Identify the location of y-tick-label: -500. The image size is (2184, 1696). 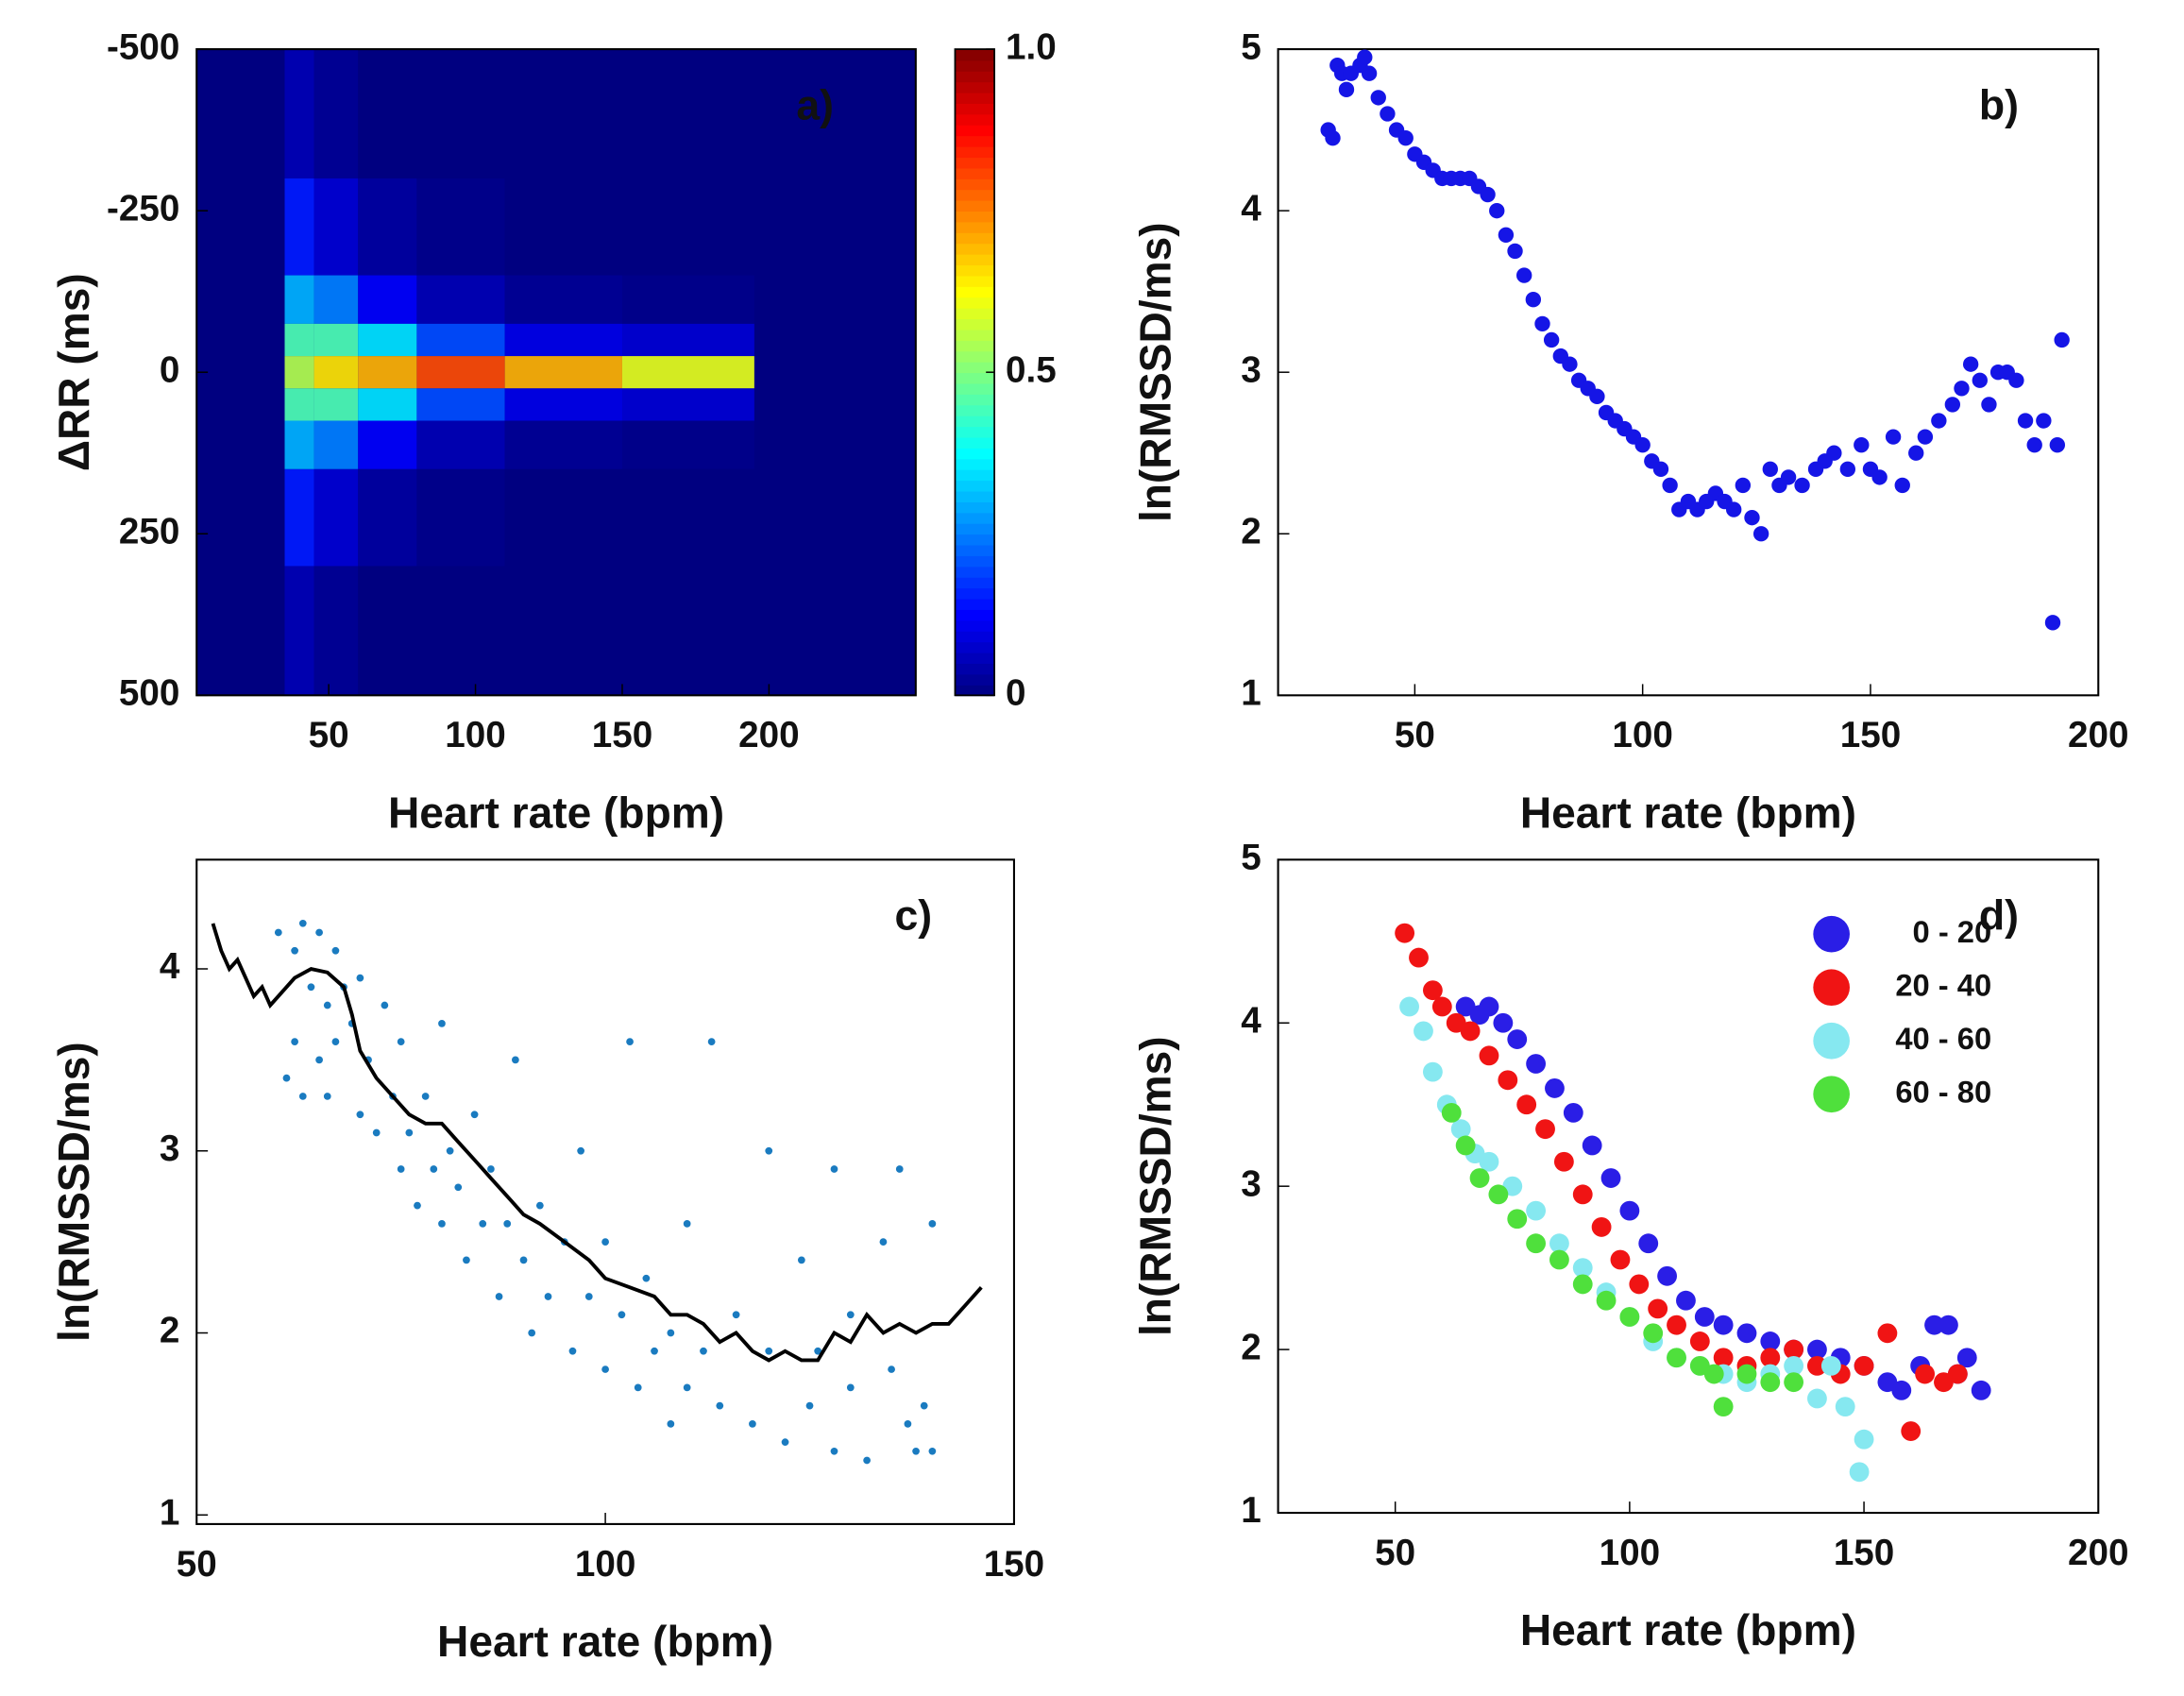
(143, 46).